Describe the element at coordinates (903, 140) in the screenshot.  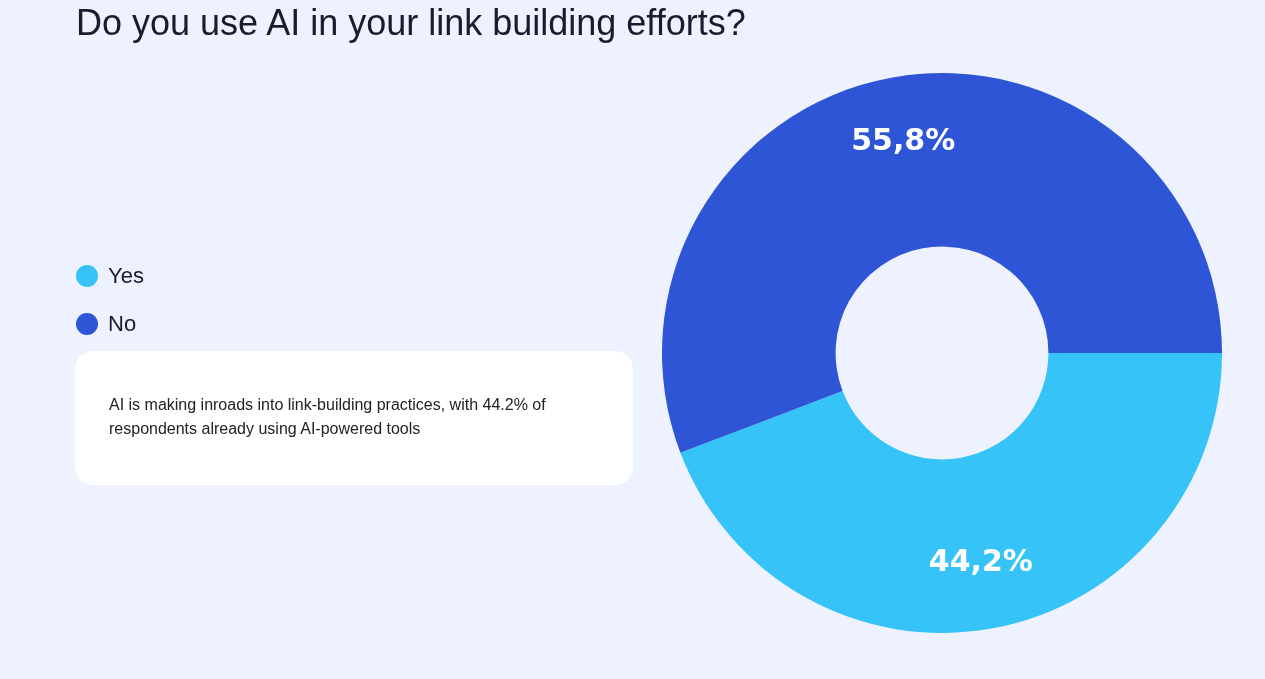
I see `data-label: 55,8%` at that location.